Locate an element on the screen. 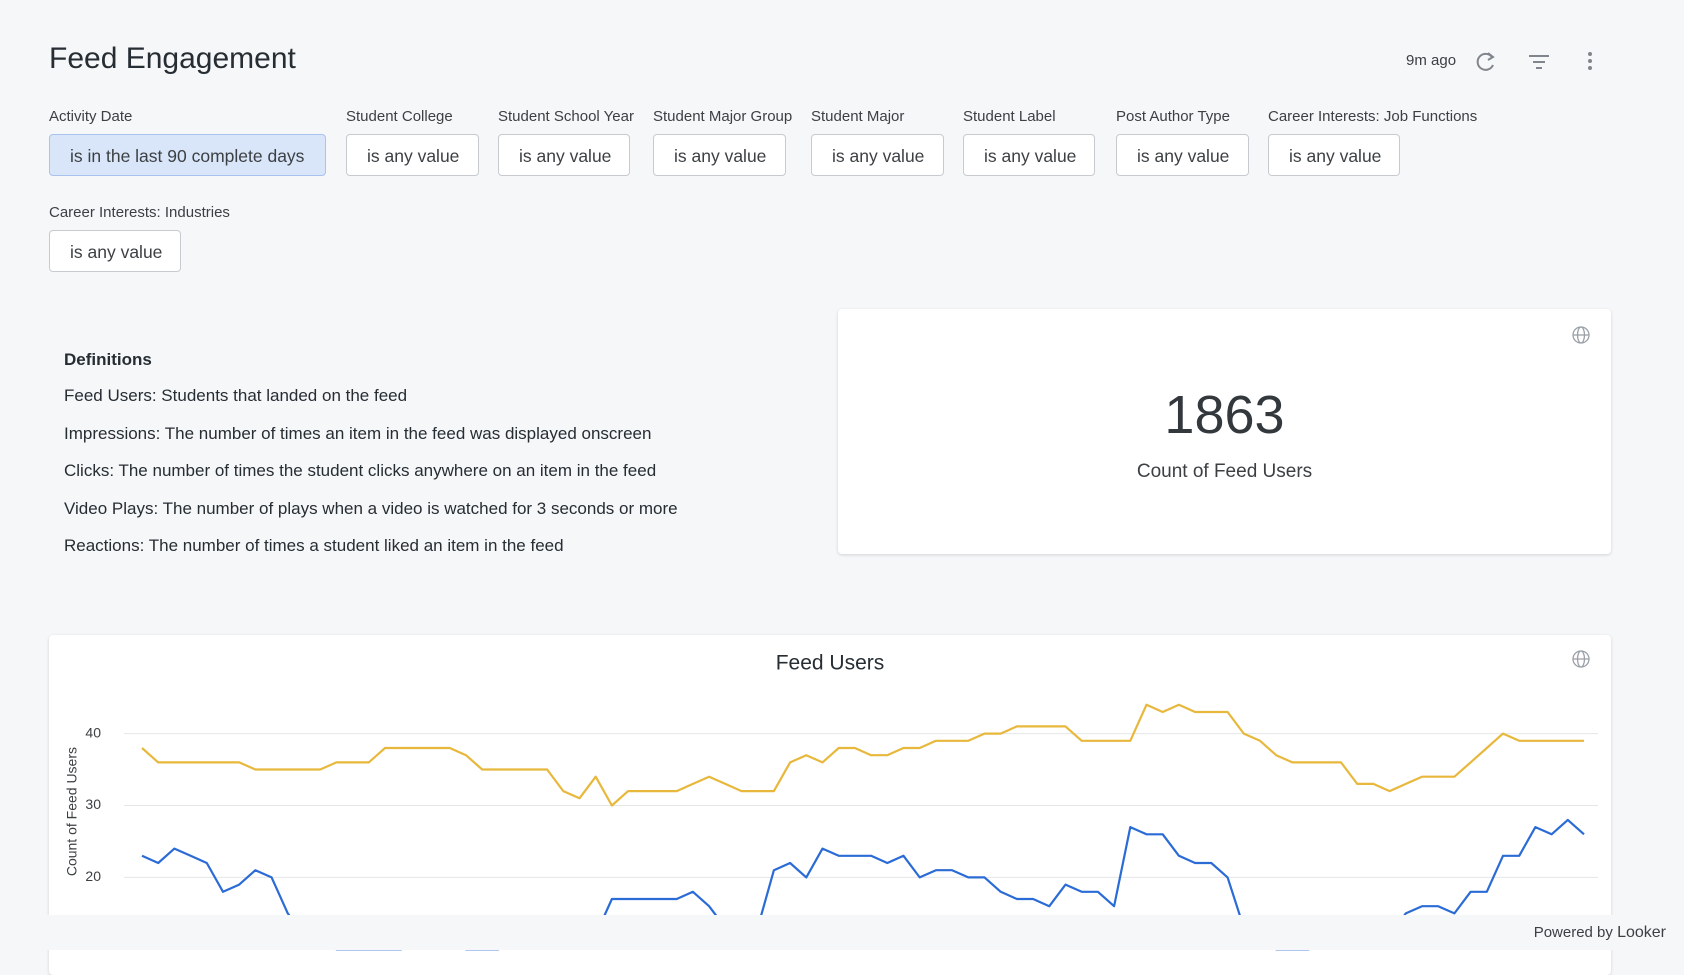 The image size is (1684, 975). y-tick-label: 20 is located at coordinates (93, 876).